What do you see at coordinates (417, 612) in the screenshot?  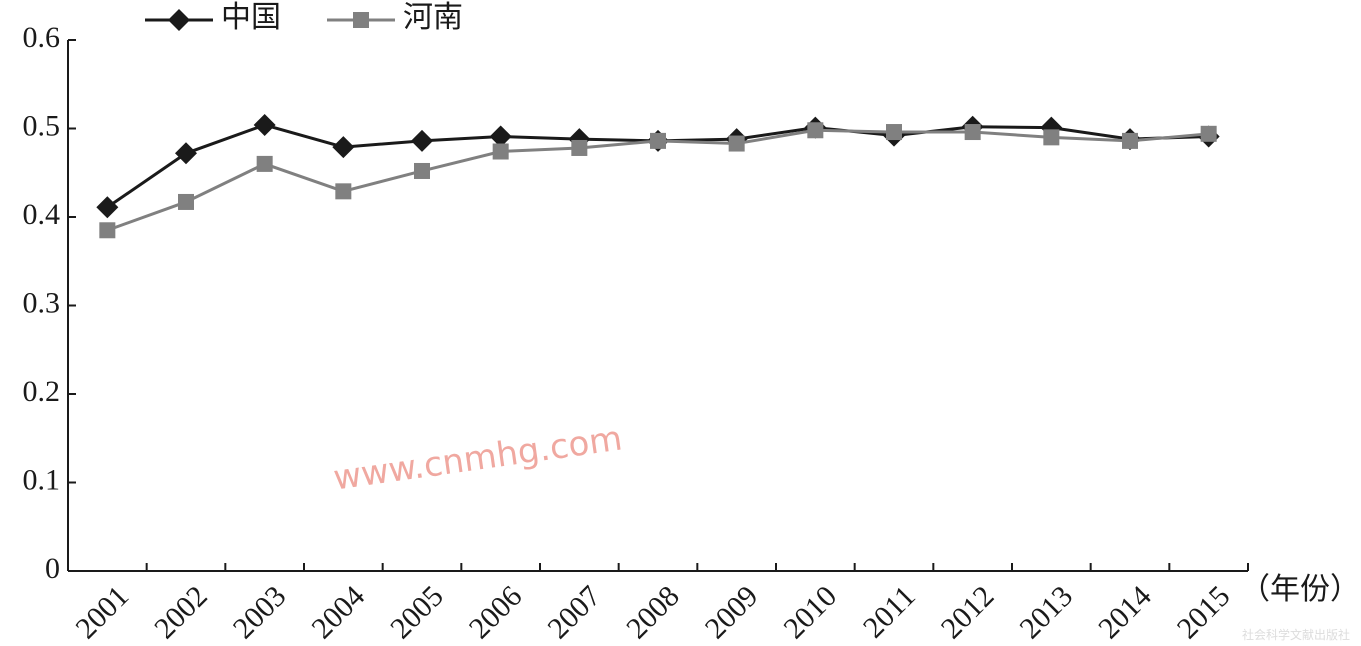 I see `x-tick-label: 2005` at bounding box center [417, 612].